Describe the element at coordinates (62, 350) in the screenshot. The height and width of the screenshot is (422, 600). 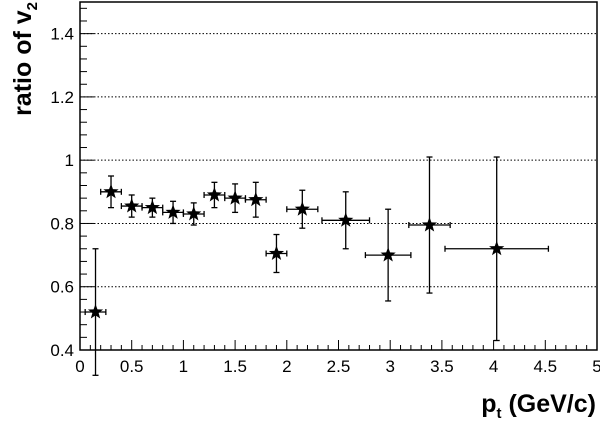
I see `y-tick-label: 0.4` at that location.